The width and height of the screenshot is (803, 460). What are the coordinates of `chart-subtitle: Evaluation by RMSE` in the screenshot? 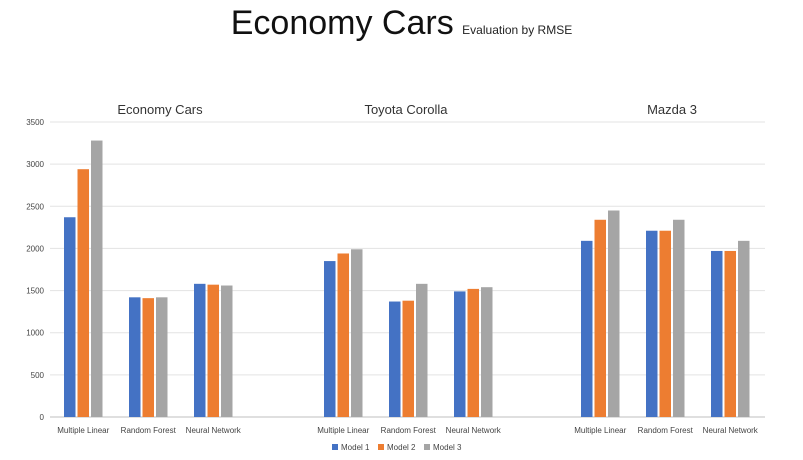 It's located at (517, 30).